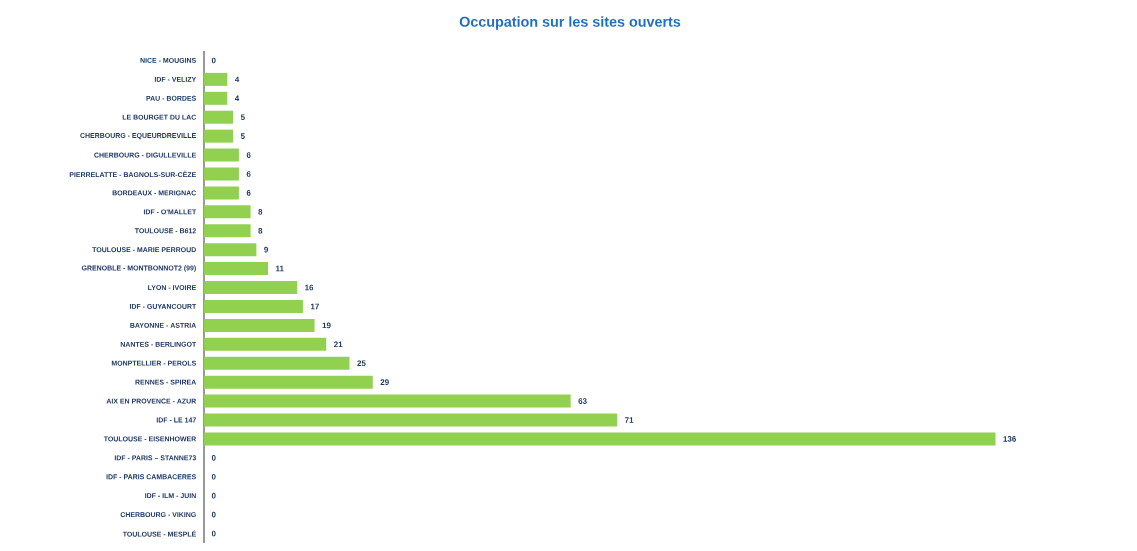  I want to click on chart-title: Occupation sur les sites ouverts, so click(570, 23).